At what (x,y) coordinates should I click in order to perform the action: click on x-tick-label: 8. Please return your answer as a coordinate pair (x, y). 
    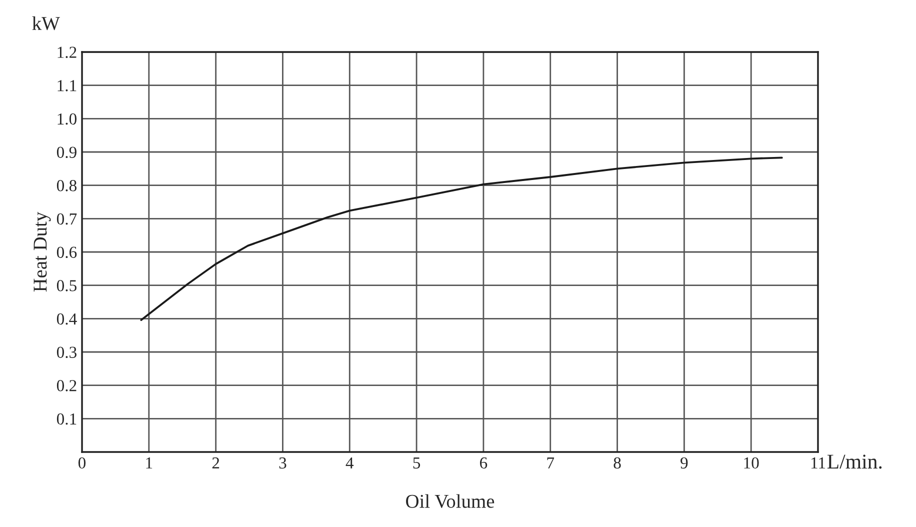
    Looking at the image, I should click on (617, 463).